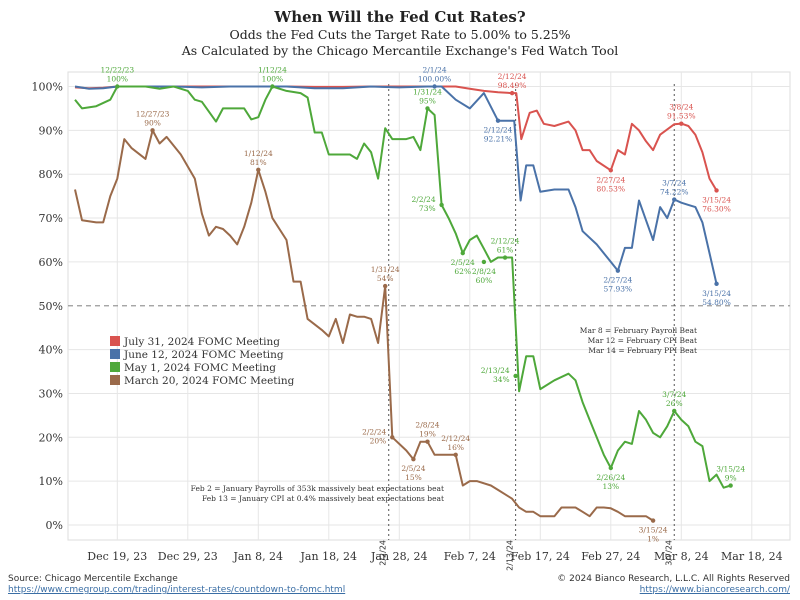 The width and height of the screenshot is (800, 600). I want to click on annotation-date: 12/27/23, so click(153, 113).